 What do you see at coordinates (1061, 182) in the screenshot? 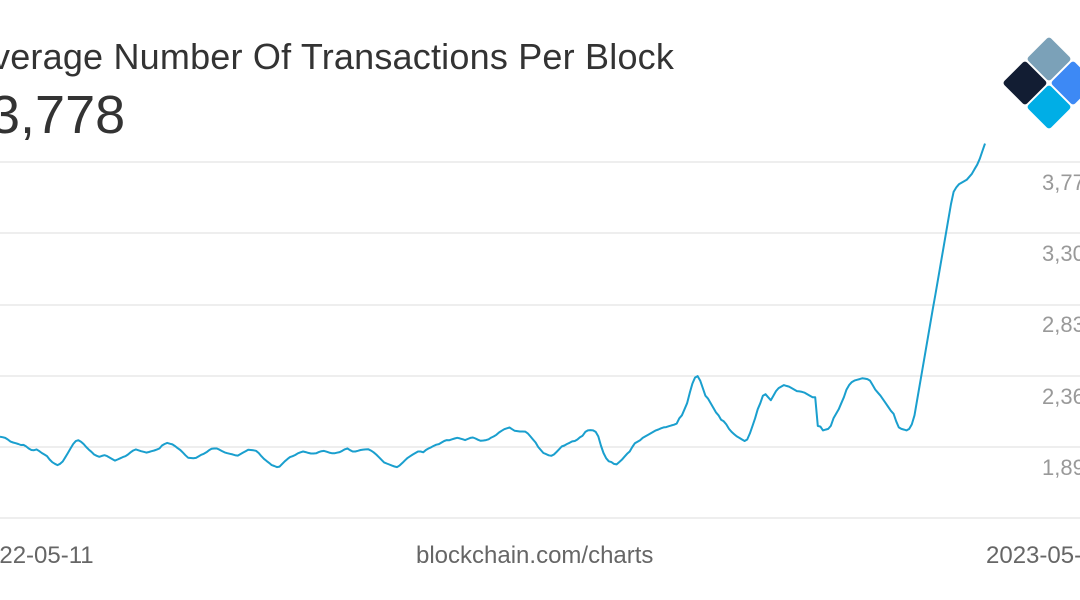
I see `y-tick-label: 3,77` at bounding box center [1061, 182].